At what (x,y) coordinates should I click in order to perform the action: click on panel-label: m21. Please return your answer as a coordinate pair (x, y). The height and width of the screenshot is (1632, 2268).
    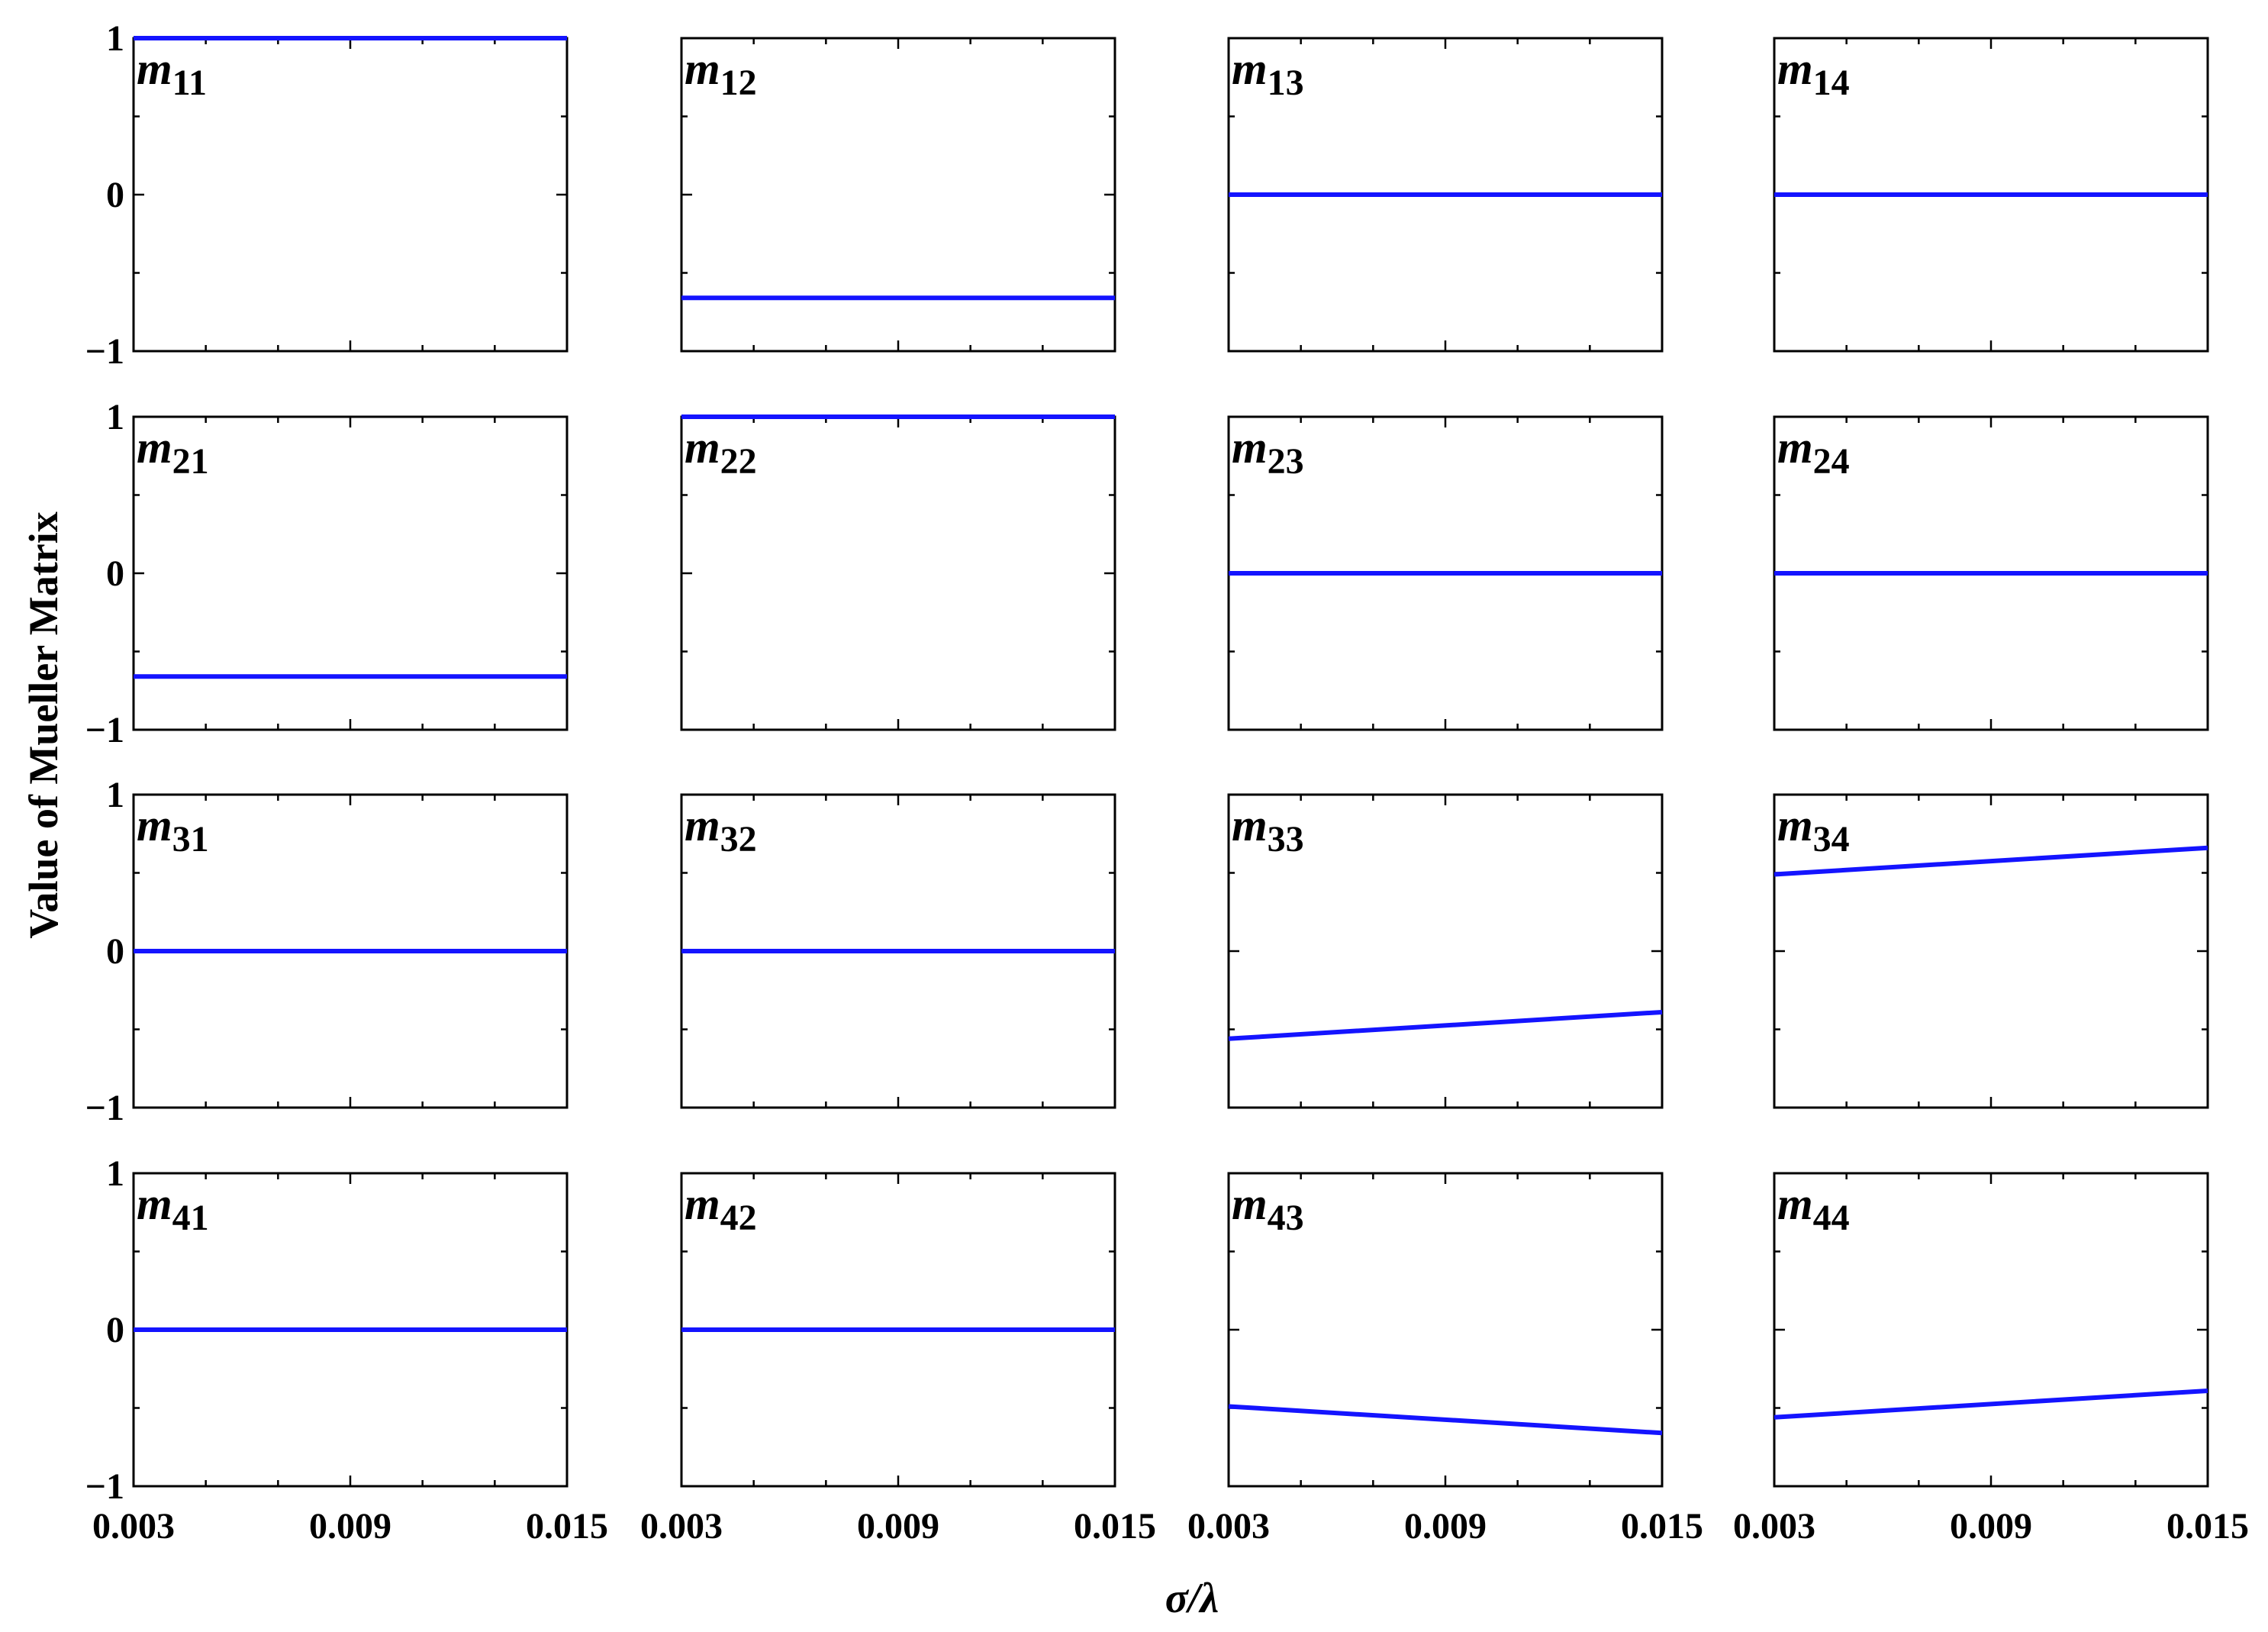
    Looking at the image, I should click on (173, 452).